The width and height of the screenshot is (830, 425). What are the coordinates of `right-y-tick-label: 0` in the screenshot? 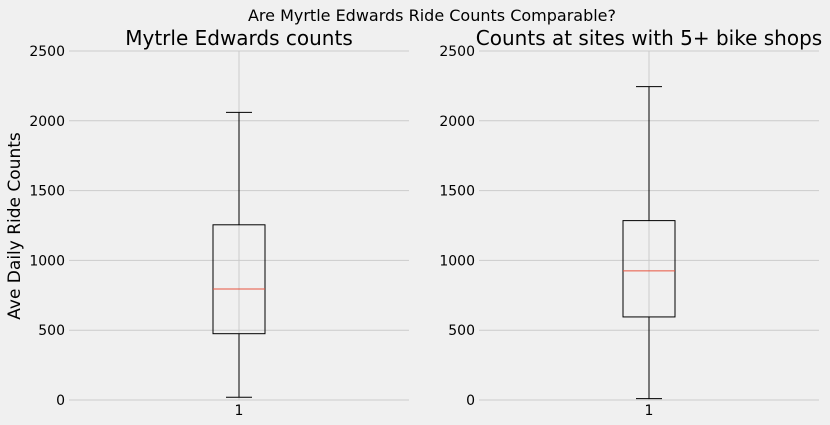 It's located at (470, 401).